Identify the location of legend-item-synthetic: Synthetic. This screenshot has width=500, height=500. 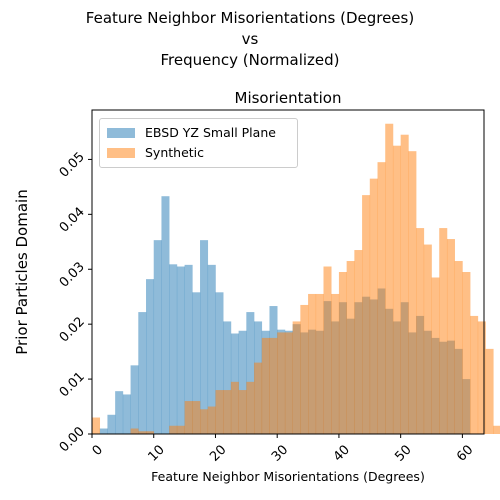
(155, 152).